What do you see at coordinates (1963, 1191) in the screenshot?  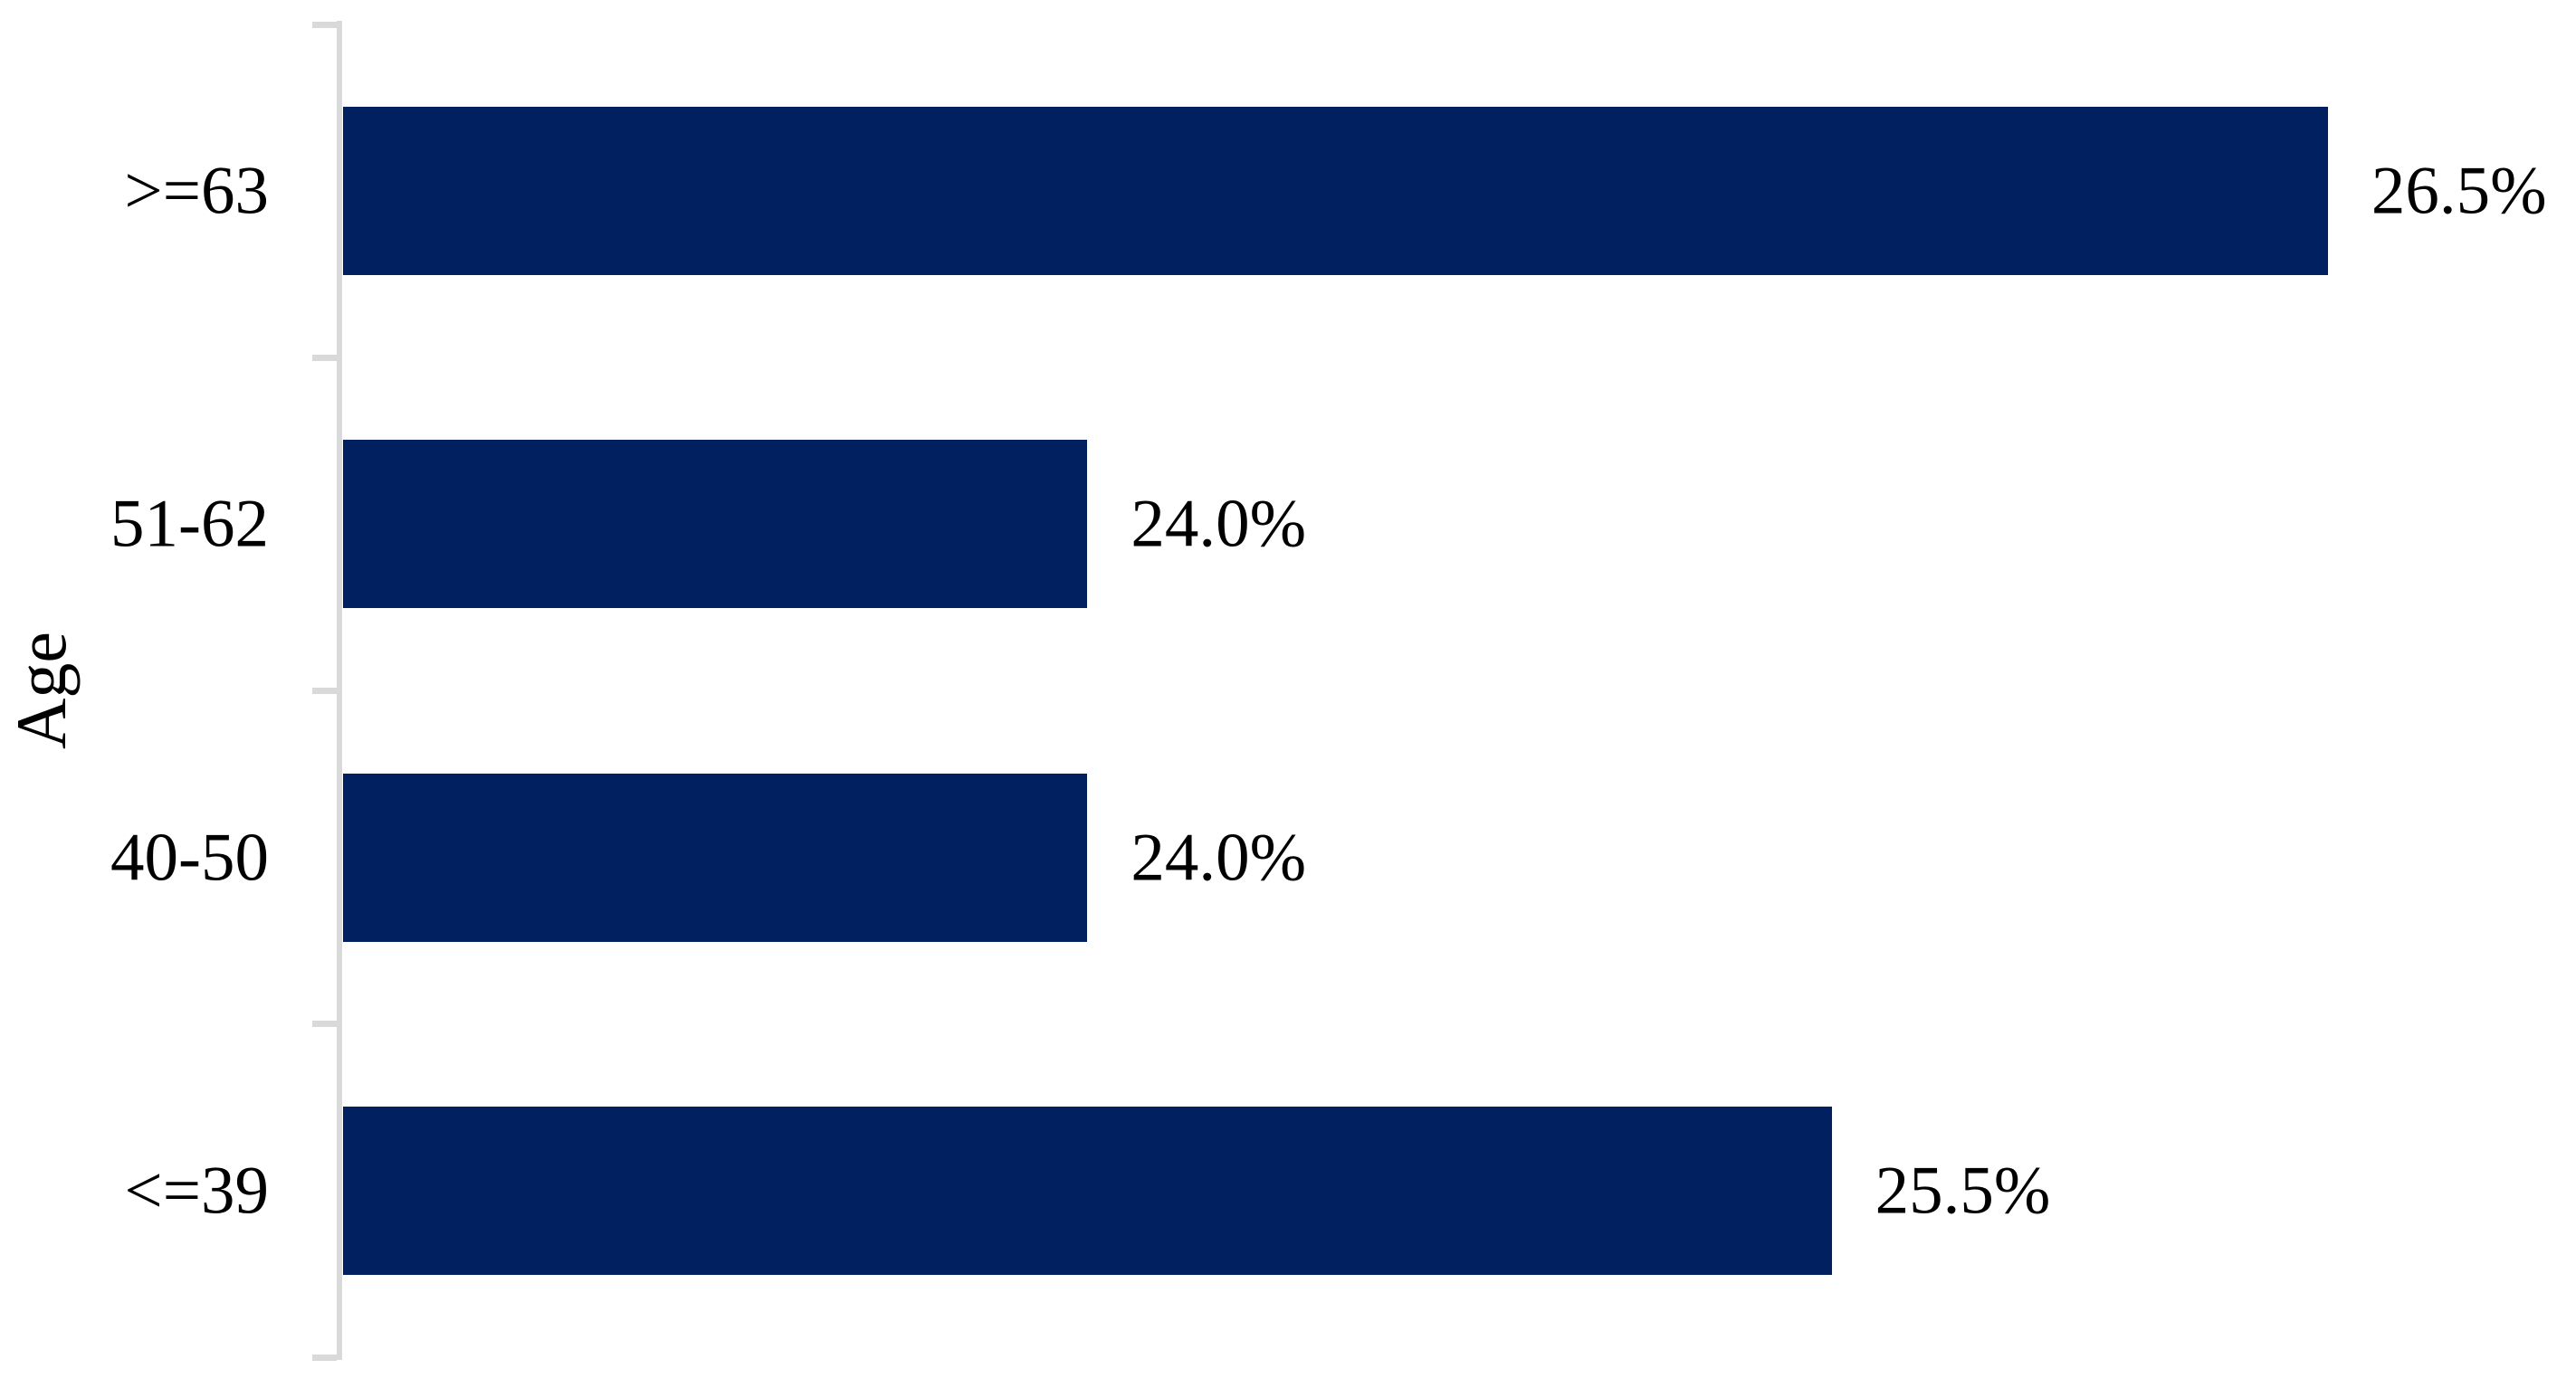 I see `value-label: 25.5%` at bounding box center [1963, 1191].